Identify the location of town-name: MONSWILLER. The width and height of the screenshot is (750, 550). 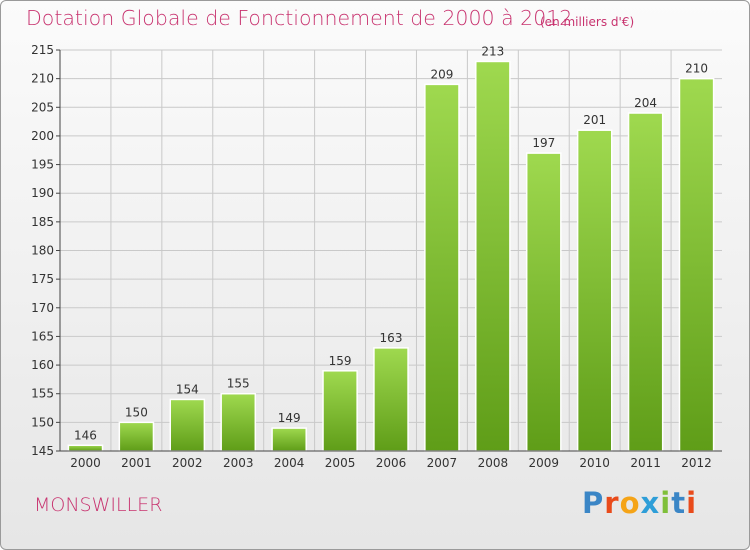
(98, 505).